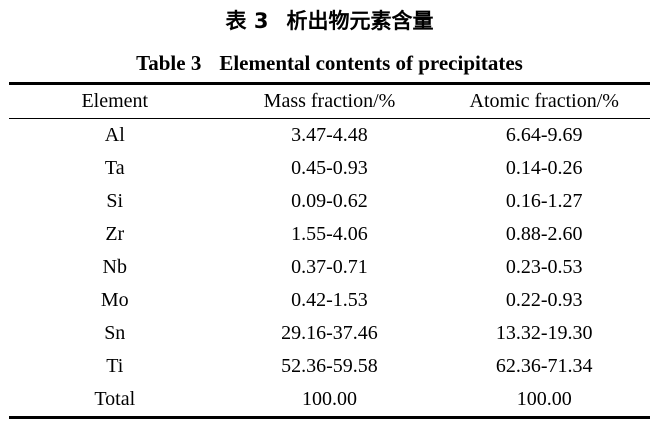 The height and width of the screenshot is (429, 659). Describe the element at coordinates (115, 399) in the screenshot. I see `element-cell: Total` at that location.